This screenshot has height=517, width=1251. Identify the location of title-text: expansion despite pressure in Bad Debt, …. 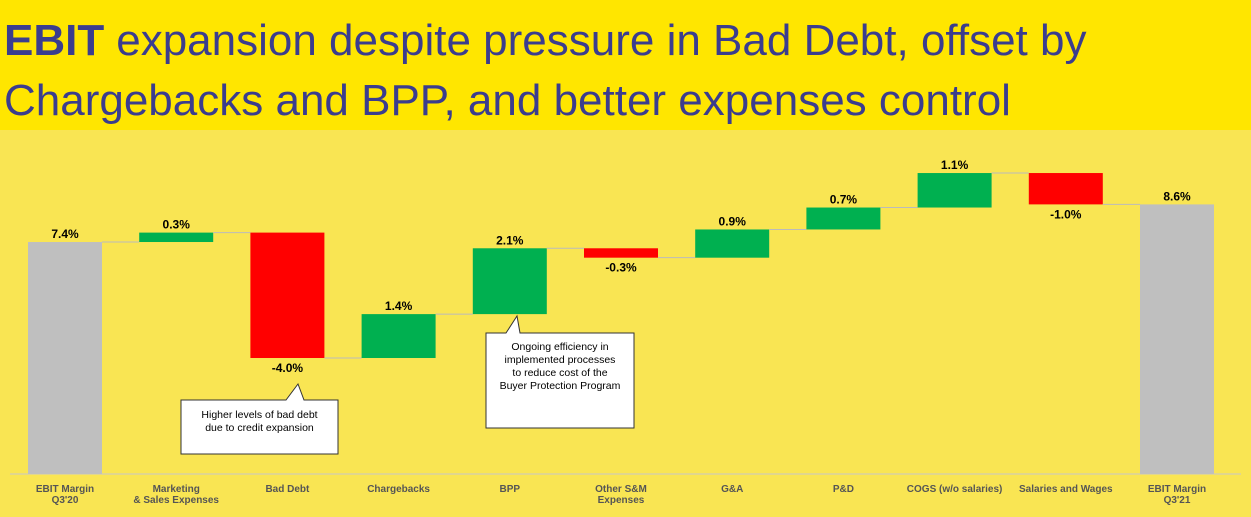
(601, 40).